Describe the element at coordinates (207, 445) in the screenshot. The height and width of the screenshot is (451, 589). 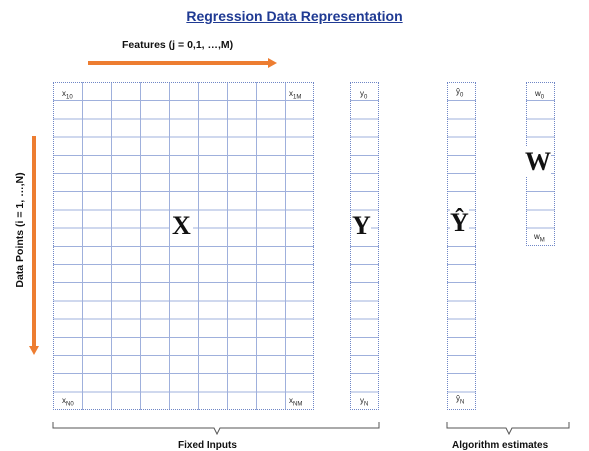
I see `fixed-inputs-label: Fixed Inputs` at that location.